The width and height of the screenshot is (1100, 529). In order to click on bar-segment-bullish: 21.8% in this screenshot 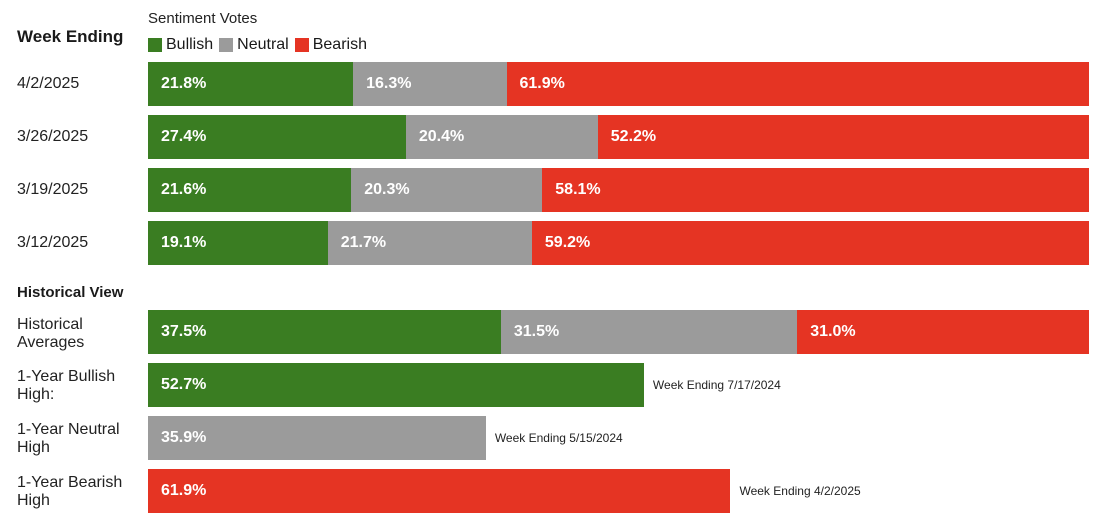, I will do `click(251, 84)`.